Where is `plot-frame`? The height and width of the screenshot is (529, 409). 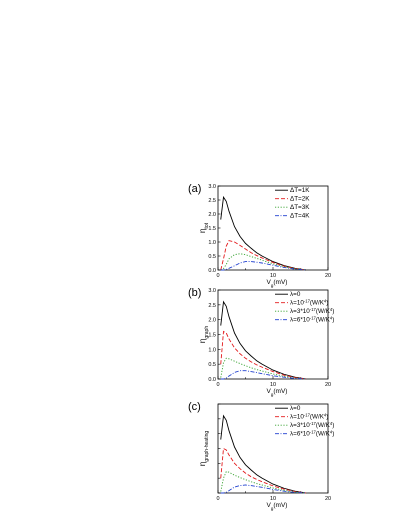 plot-frame is located at coordinates (273, 228).